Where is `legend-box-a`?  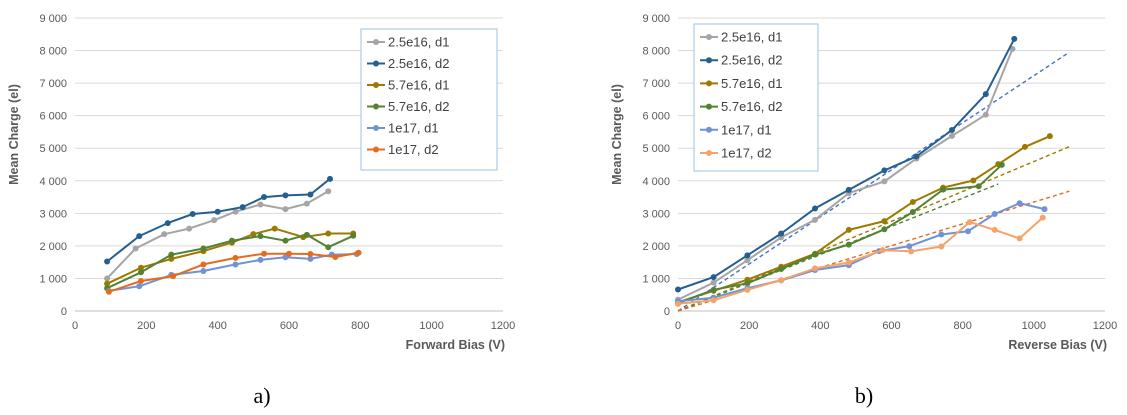 legend-box-a is located at coordinates (429, 99).